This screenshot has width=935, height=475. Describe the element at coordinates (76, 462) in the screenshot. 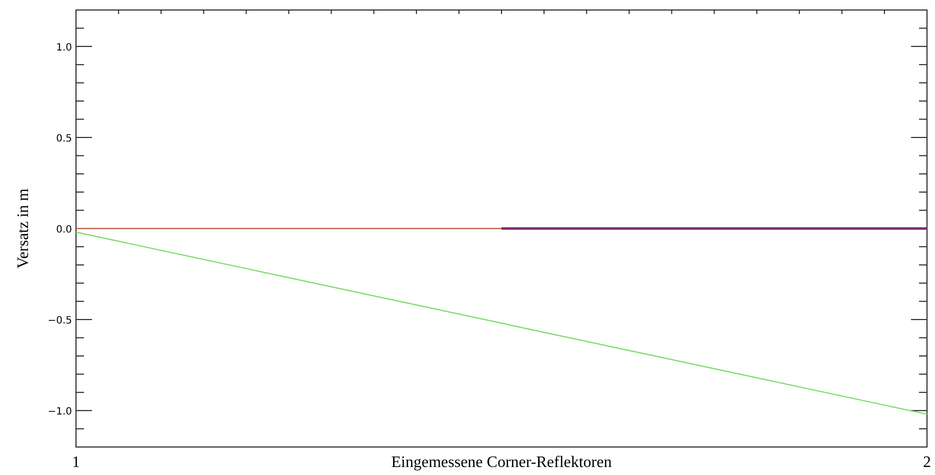

I see `x-tick-label: 1` at that location.